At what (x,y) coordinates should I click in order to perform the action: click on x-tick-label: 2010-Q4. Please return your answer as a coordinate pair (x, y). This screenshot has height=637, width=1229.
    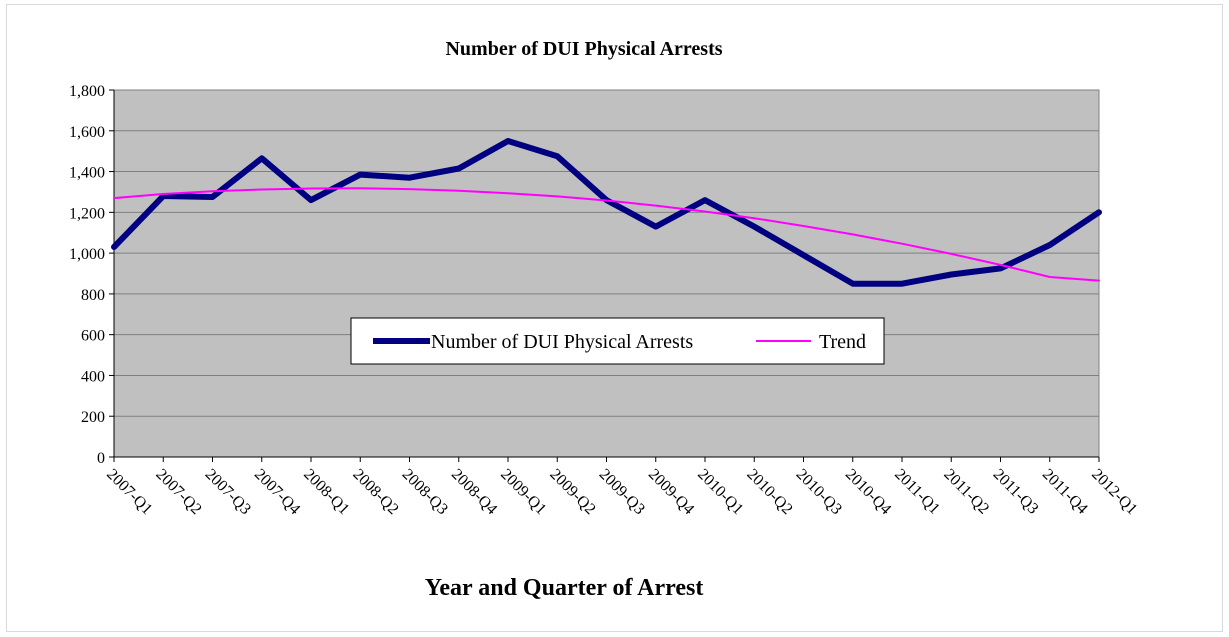
    Looking at the image, I should click on (868, 492).